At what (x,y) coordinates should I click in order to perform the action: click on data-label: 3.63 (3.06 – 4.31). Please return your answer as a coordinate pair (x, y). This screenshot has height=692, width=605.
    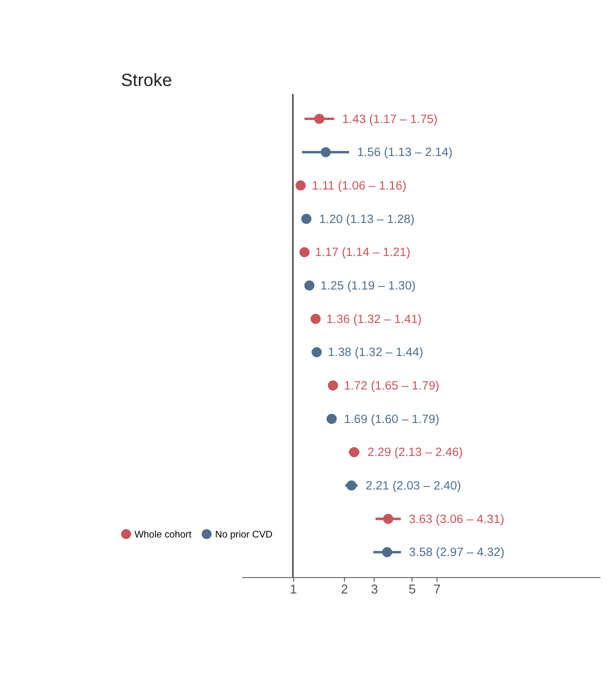
    Looking at the image, I should click on (456, 519).